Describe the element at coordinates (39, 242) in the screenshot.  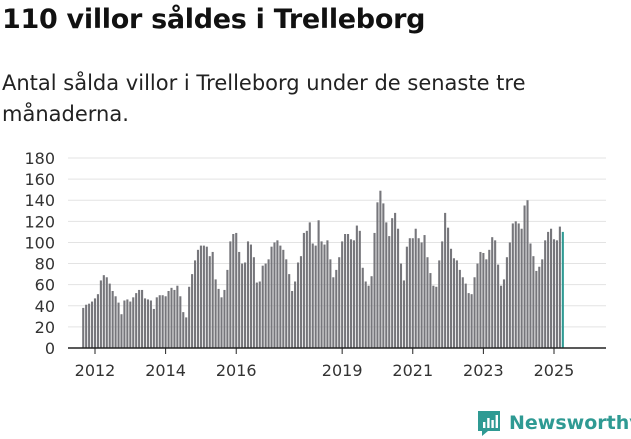
I see `y-tick-label: 100` at that location.